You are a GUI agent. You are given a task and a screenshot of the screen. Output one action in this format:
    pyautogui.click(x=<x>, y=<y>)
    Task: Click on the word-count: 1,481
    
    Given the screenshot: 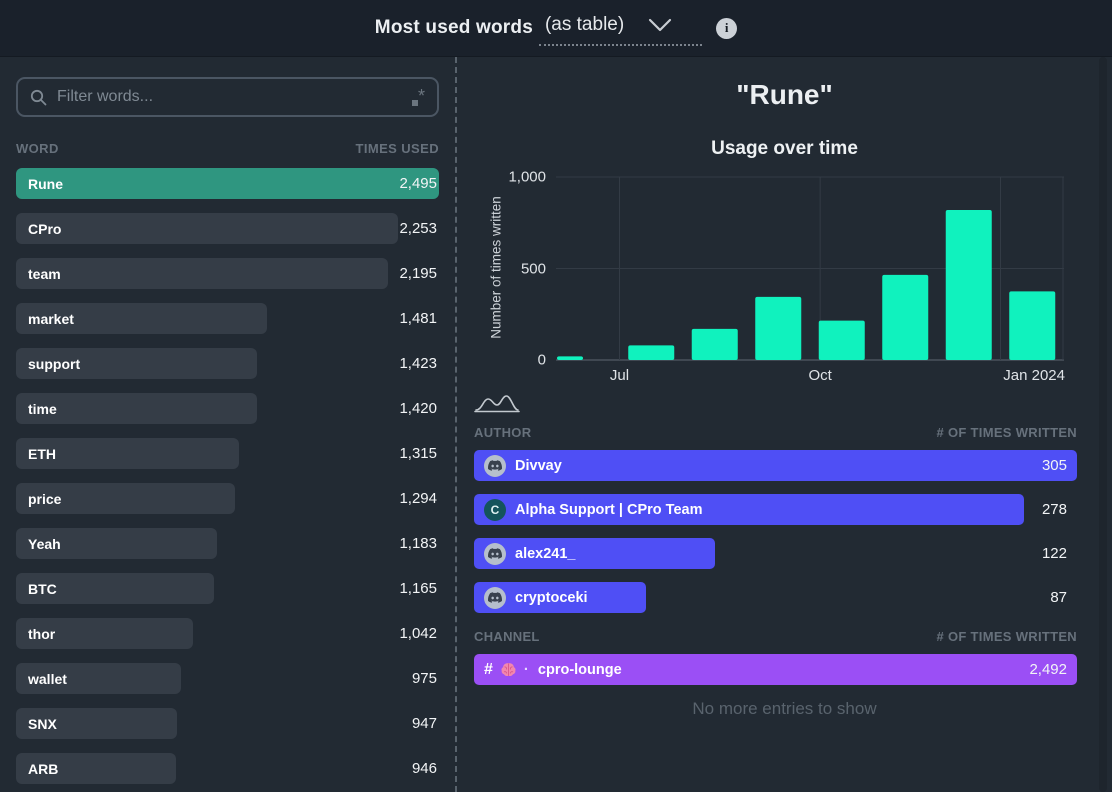 What is the action you would take?
    pyautogui.click(x=418, y=318)
    